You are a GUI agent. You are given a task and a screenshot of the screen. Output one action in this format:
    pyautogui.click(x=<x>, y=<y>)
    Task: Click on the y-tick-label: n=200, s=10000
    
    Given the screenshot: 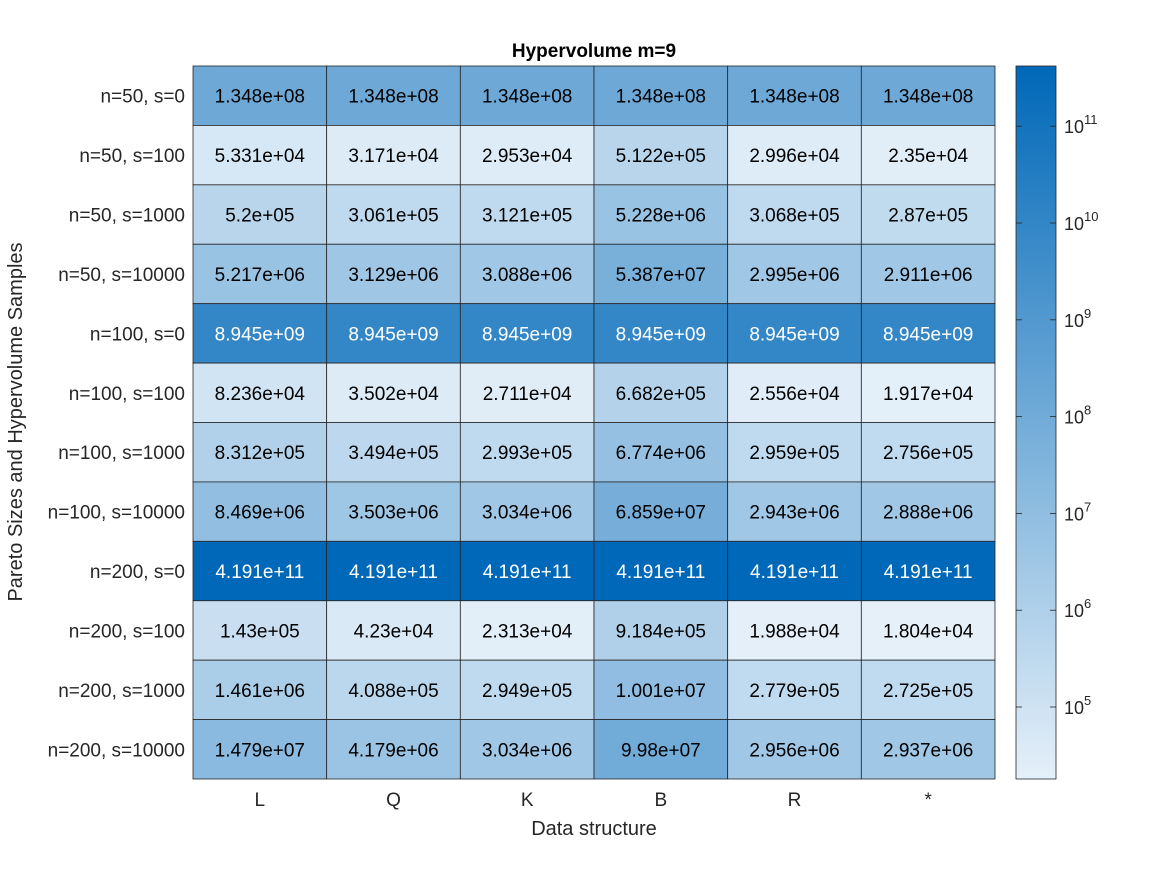 What is the action you would take?
    pyautogui.click(x=116, y=750)
    